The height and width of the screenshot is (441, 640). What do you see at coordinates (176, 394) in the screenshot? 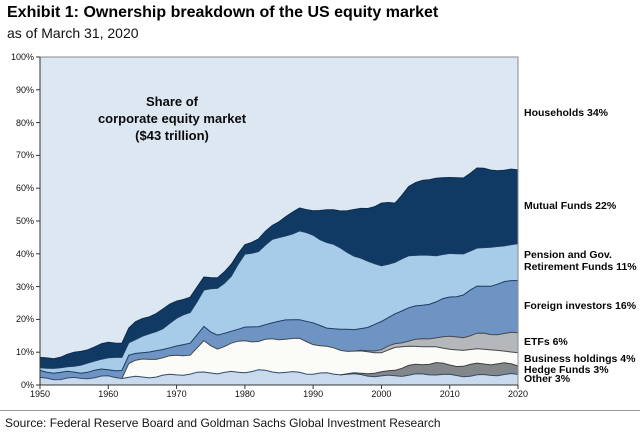
I see `x-tick-label: 1970` at bounding box center [176, 394].